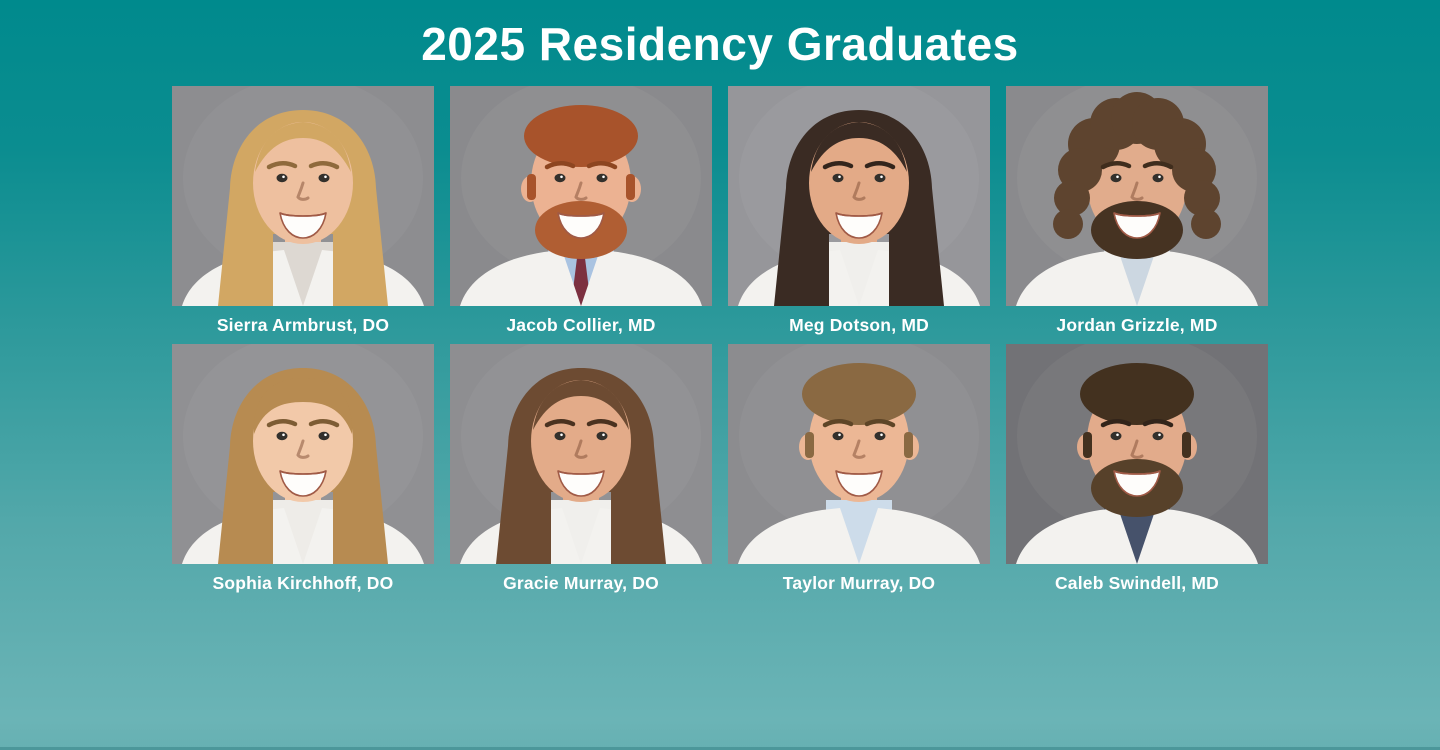 Image resolution: width=1440 pixels, height=750 pixels. I want to click on card-sierra-armbrust: Sierra Armbrust, DO, so click(303, 215).